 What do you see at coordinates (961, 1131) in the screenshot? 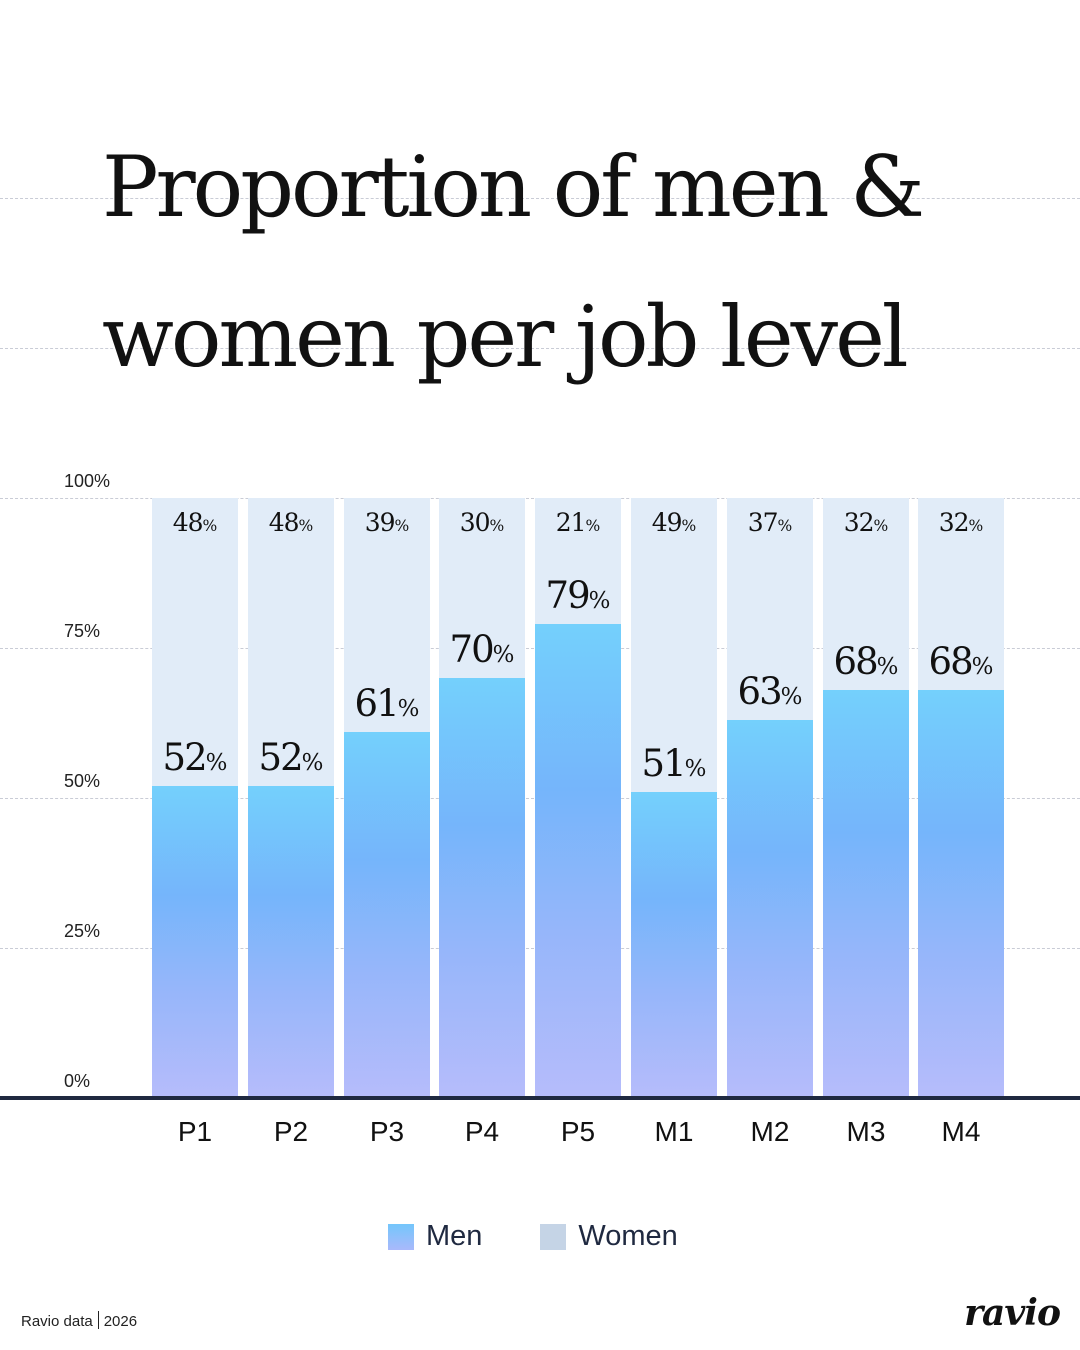
I see `x-label-m4: M4` at bounding box center [961, 1131].